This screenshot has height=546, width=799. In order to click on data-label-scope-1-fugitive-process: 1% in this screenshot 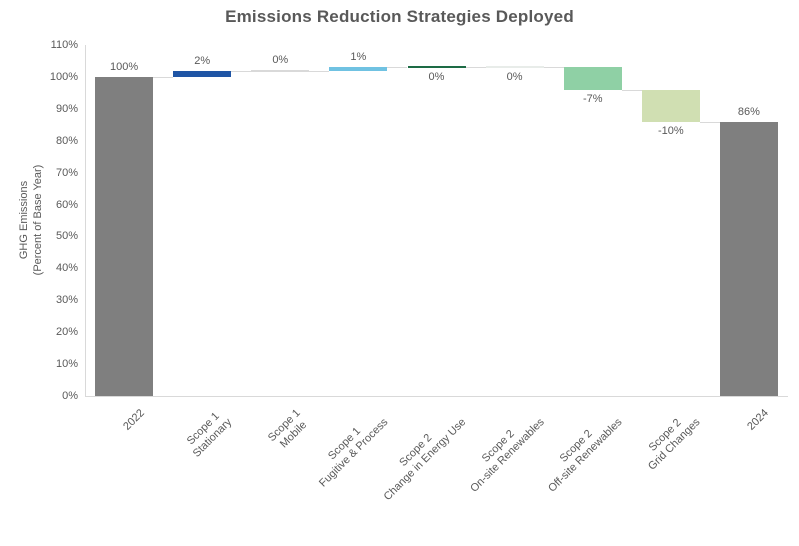, I will do `click(358, 57)`.